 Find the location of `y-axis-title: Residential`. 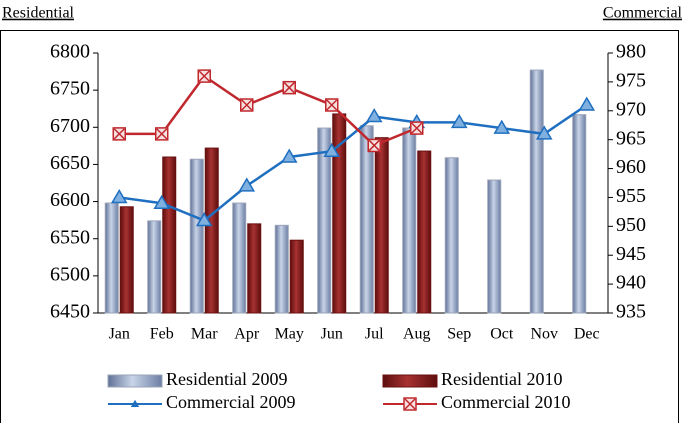

y-axis-title: Residential is located at coordinates (38, 13).